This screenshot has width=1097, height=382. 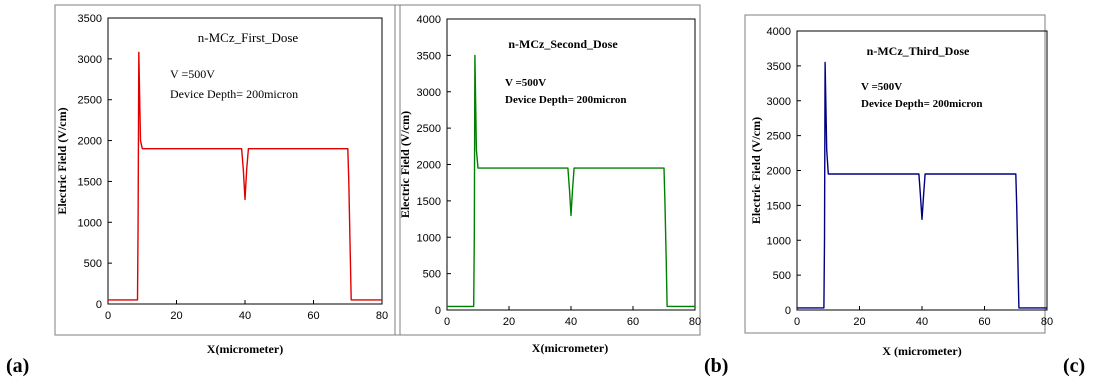 I want to click on chart-title: n-MCz_Third_Dose, so click(x=918, y=51).